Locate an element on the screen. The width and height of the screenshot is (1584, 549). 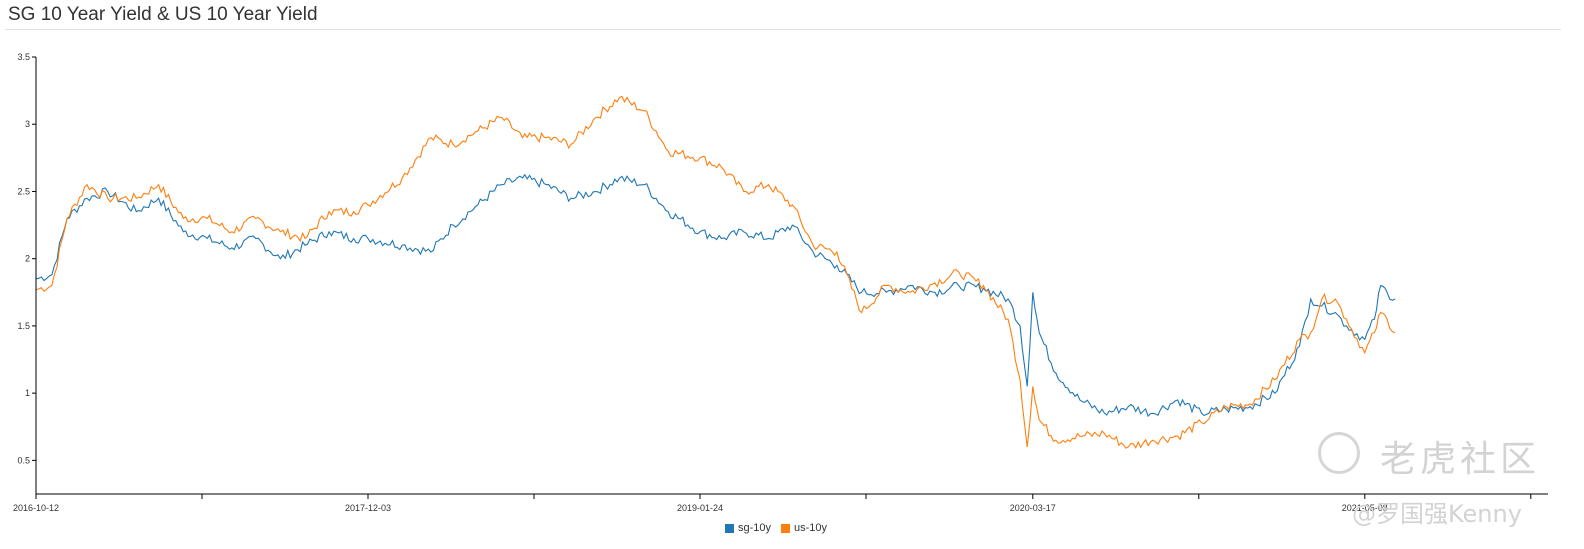
chart-title: SG 10 Year Yield & US 10 Year Yield is located at coordinates (163, 14).